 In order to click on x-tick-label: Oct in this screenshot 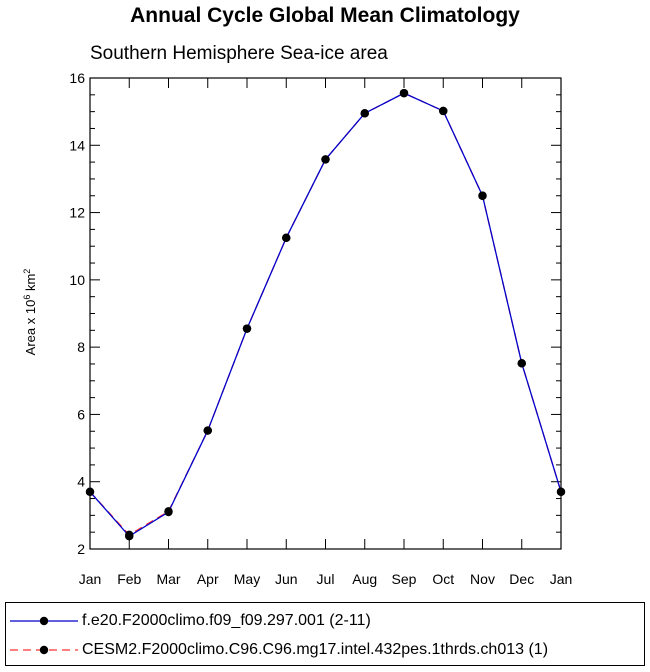, I will do `click(443, 579)`.